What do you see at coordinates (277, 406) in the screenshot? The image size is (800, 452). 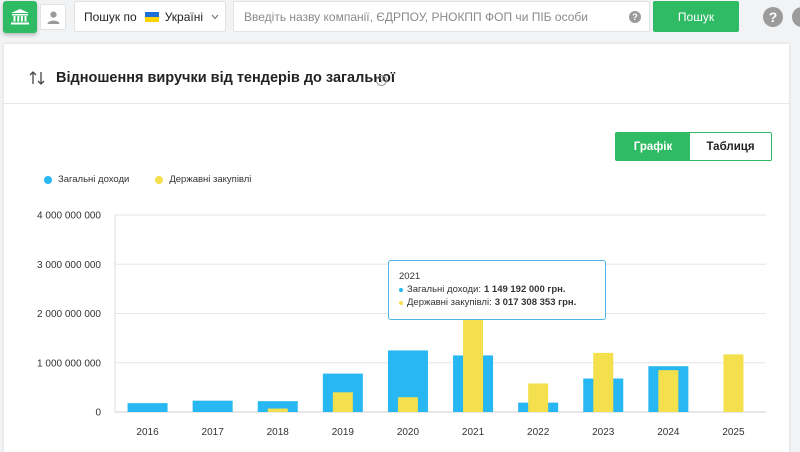 I see `bar-income-2018` at bounding box center [277, 406].